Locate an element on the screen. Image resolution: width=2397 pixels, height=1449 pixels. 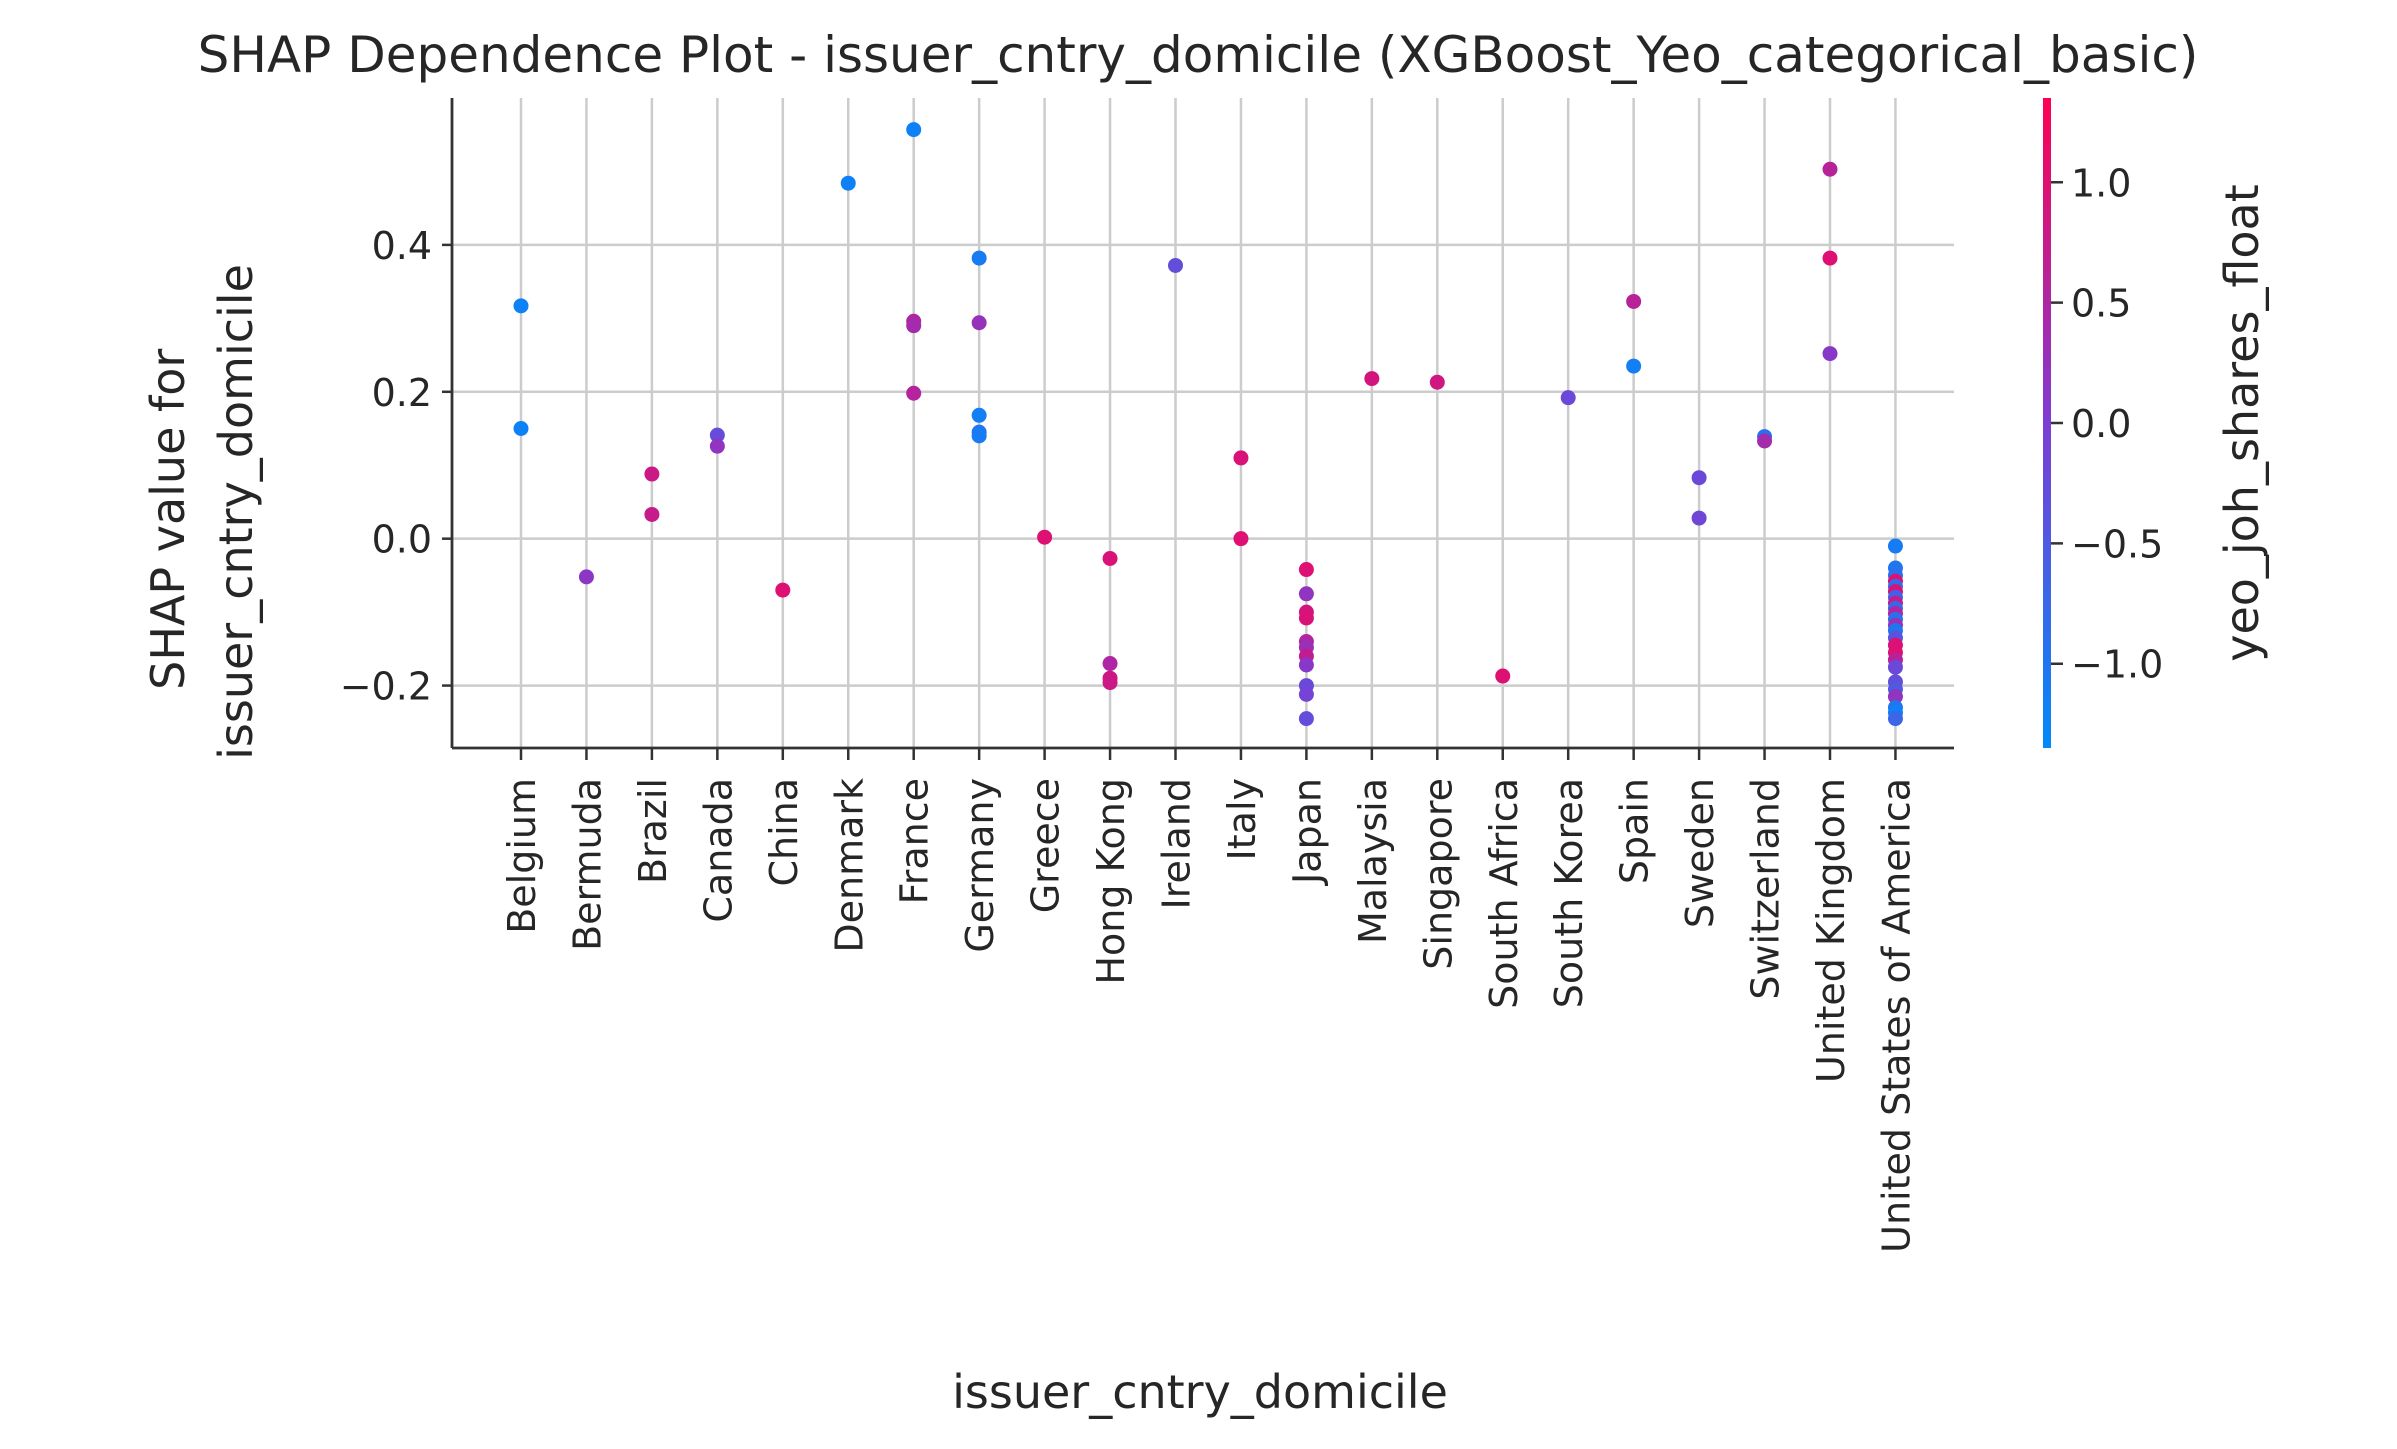
y-tick-label: 0.0 is located at coordinates (402, 540).